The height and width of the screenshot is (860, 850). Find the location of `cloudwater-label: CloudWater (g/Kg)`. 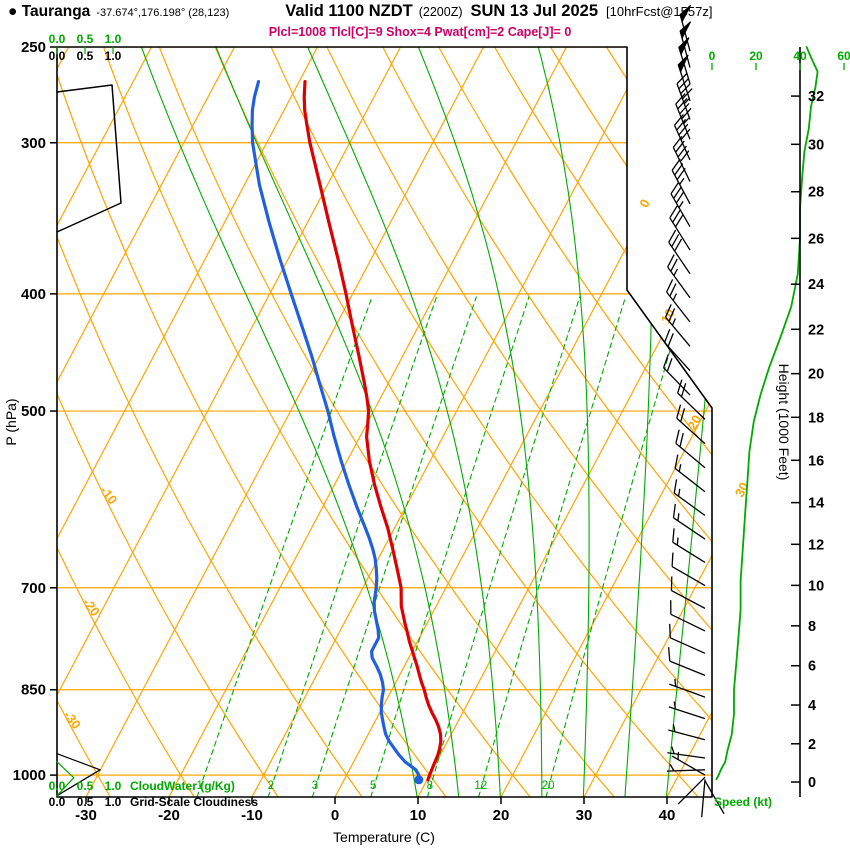

cloudwater-label: CloudWater (g/Kg) is located at coordinates (182, 786).